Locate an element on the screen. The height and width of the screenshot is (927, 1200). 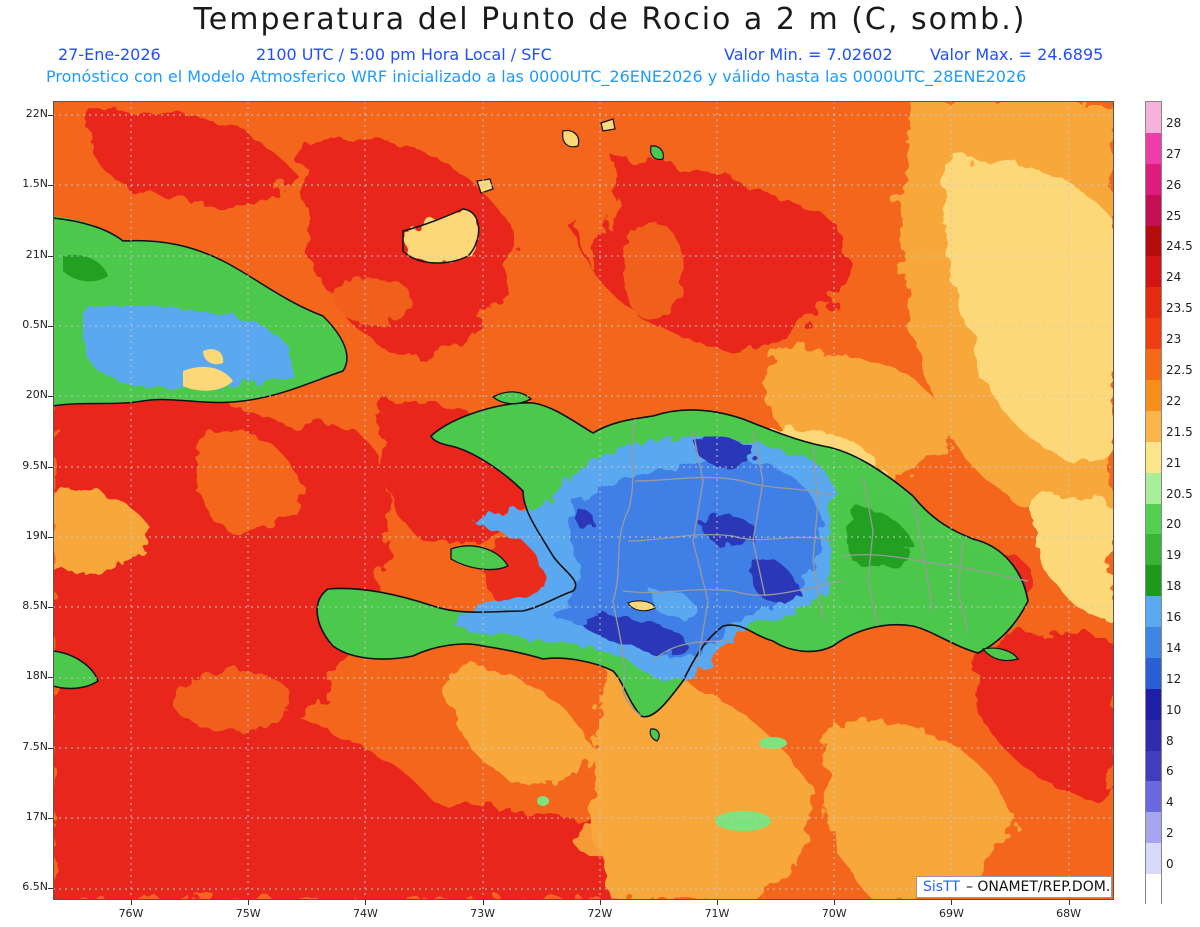
max-value: Valor Max. = 24.6895 is located at coordinates (1017, 54).